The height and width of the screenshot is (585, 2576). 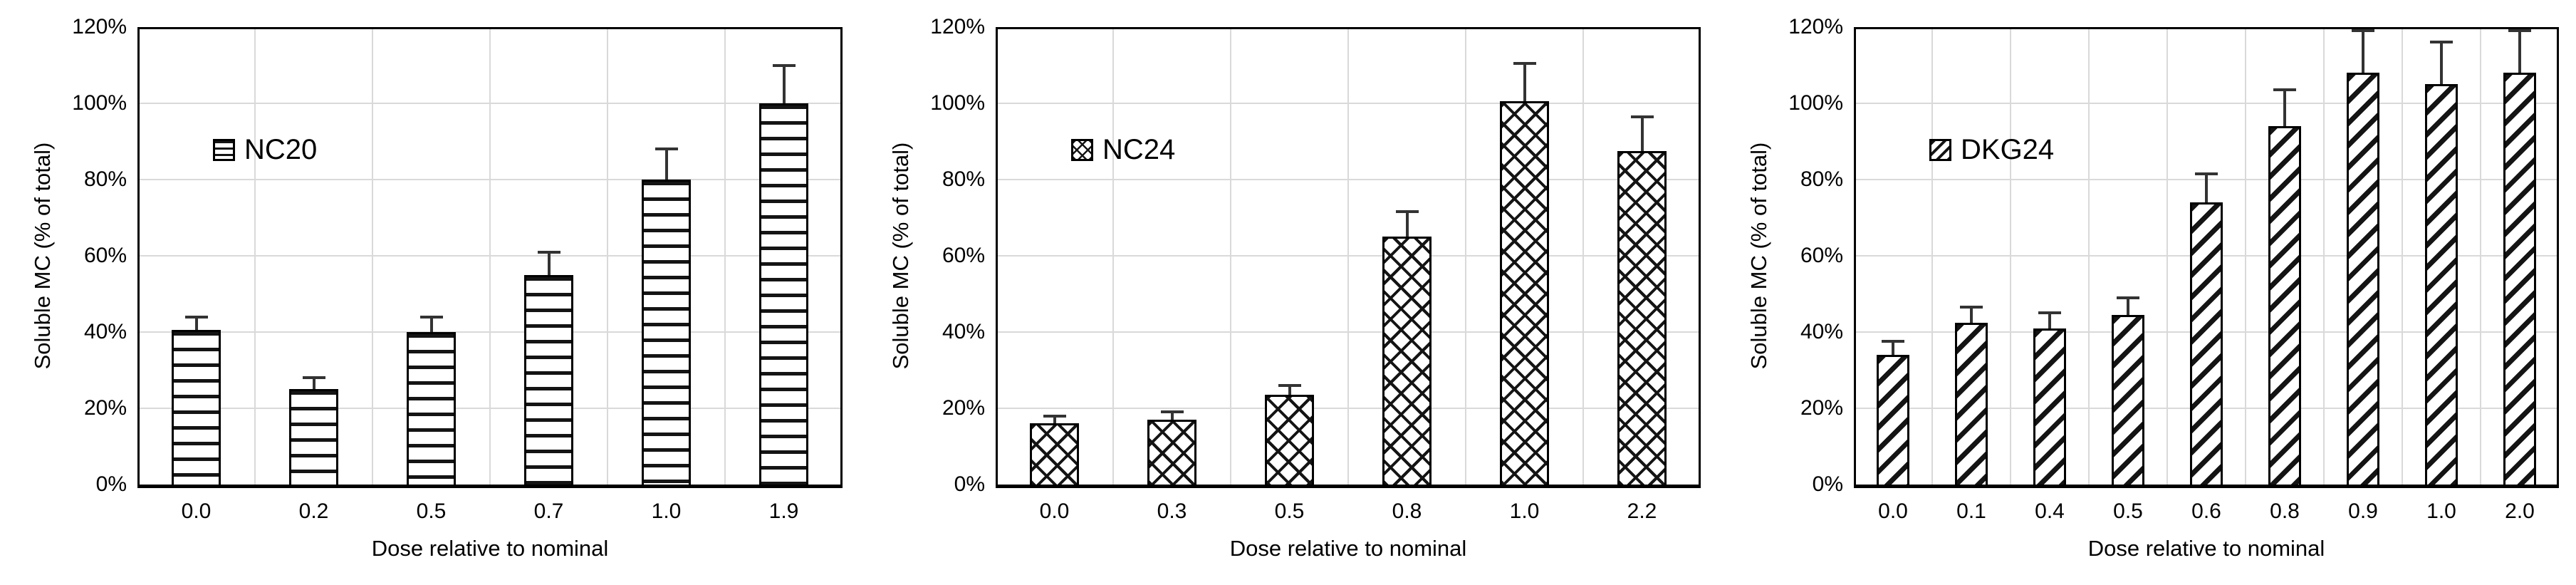 I want to click on x-tick-label: 2.2, so click(x=1642, y=511).